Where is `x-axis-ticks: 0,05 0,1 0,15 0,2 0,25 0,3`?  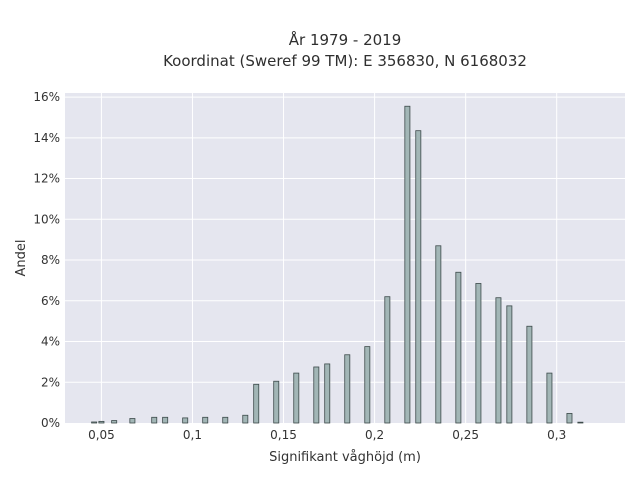 x-axis-ticks: 0,05 0,1 0,15 0,2 0,25 0,3 is located at coordinates (327, 435).